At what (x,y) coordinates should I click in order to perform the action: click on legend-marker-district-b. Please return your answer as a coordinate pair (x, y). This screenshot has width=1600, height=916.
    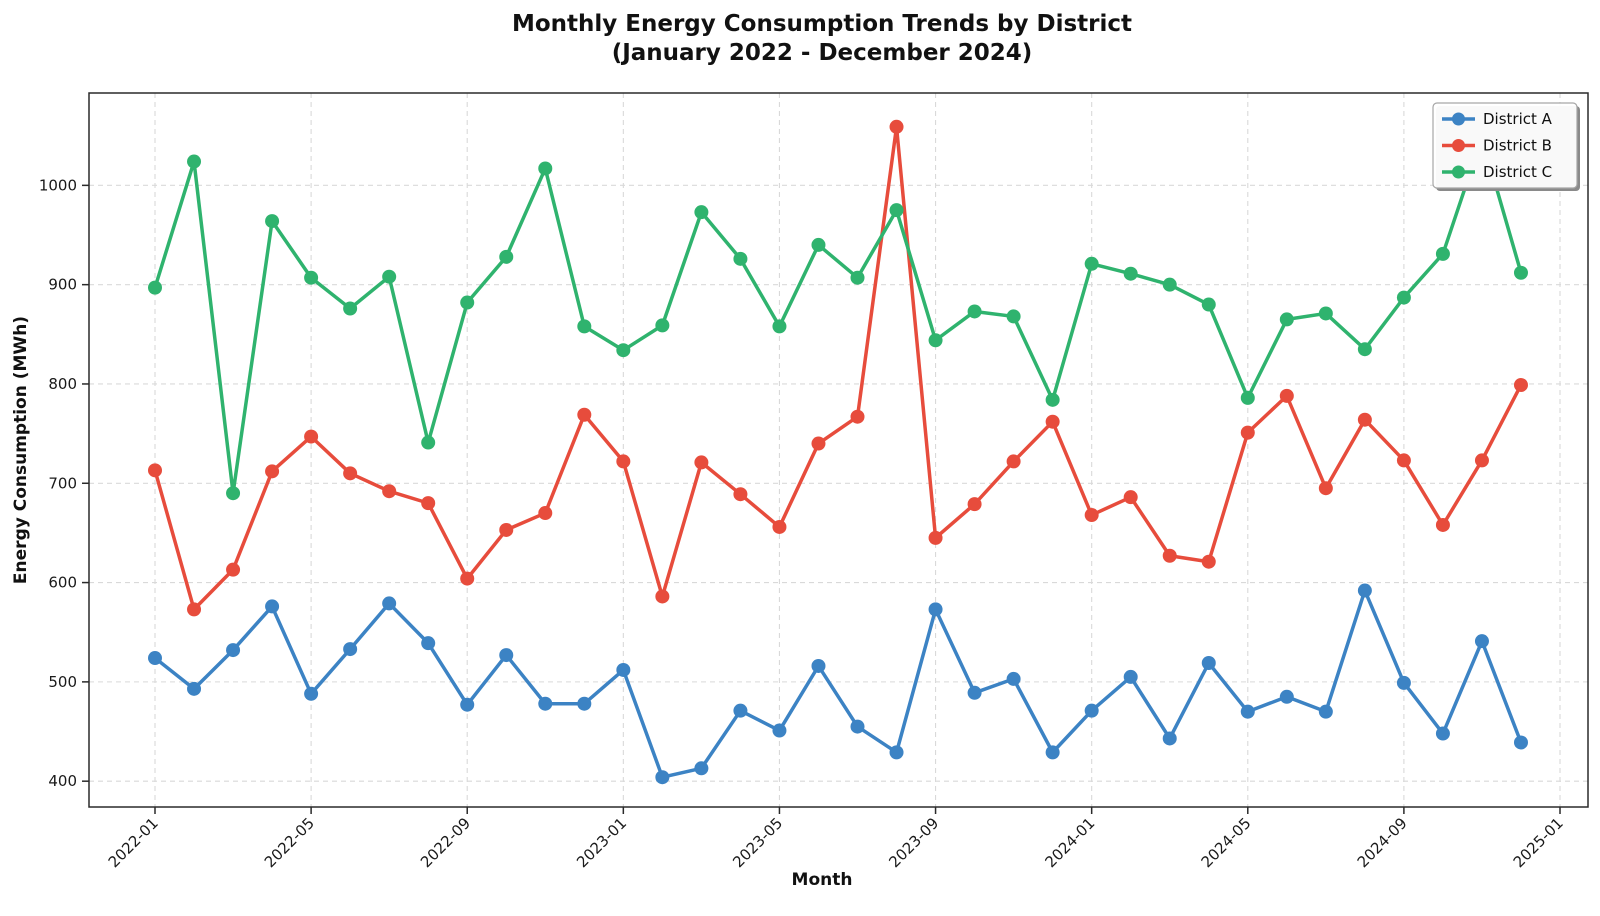
    Looking at the image, I should click on (1458, 145).